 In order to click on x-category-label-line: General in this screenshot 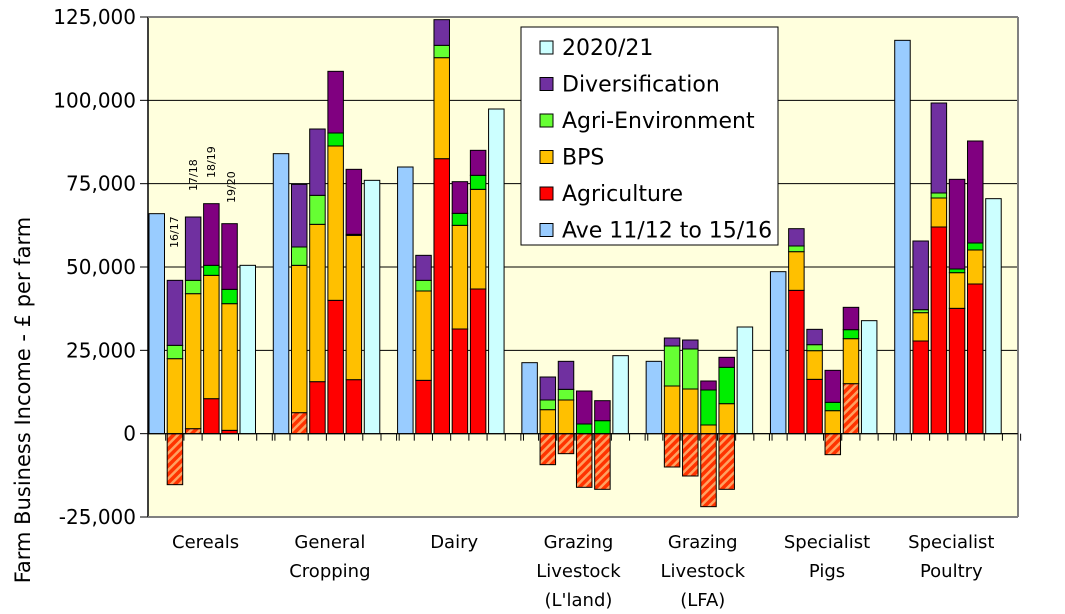, I will do `click(329, 542)`.